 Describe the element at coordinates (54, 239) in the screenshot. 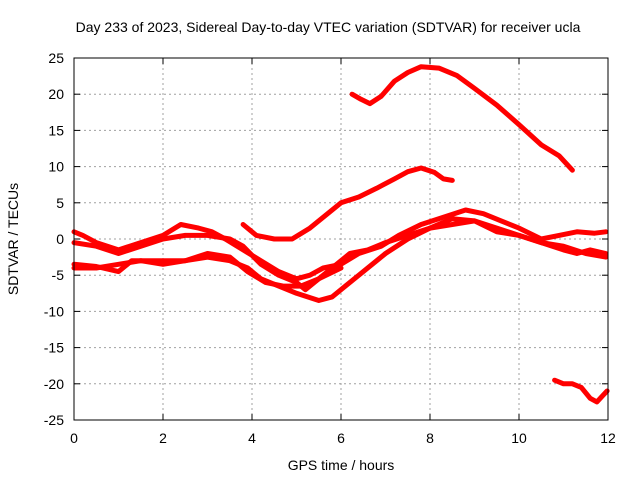

I see `y-axis-tick-labels: -25 -20 -15 -10 -5 0 5 10 15 20 25` at that location.